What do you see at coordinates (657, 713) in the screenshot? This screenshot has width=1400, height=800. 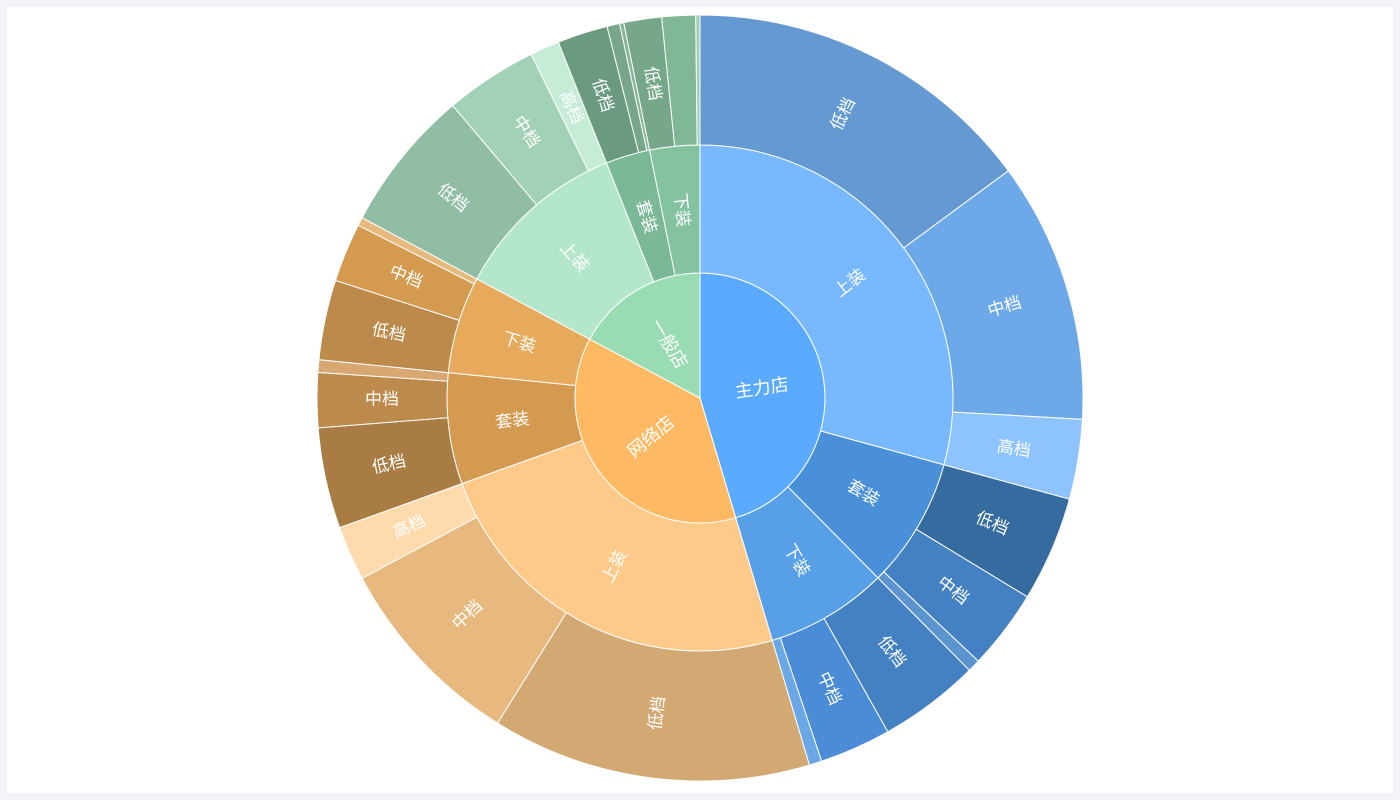 I see `segment-label: 低档` at bounding box center [657, 713].